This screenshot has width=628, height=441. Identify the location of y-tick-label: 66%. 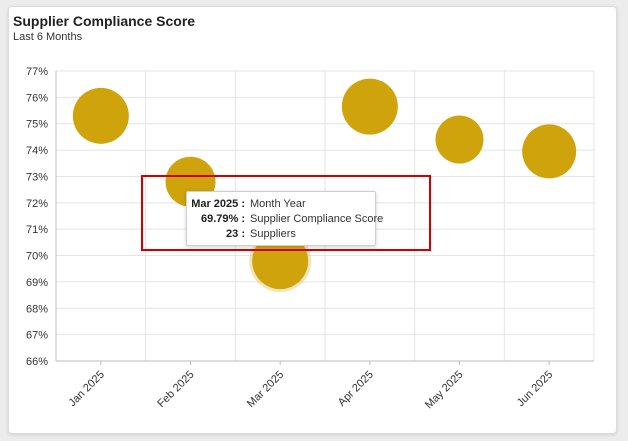
(37, 362).